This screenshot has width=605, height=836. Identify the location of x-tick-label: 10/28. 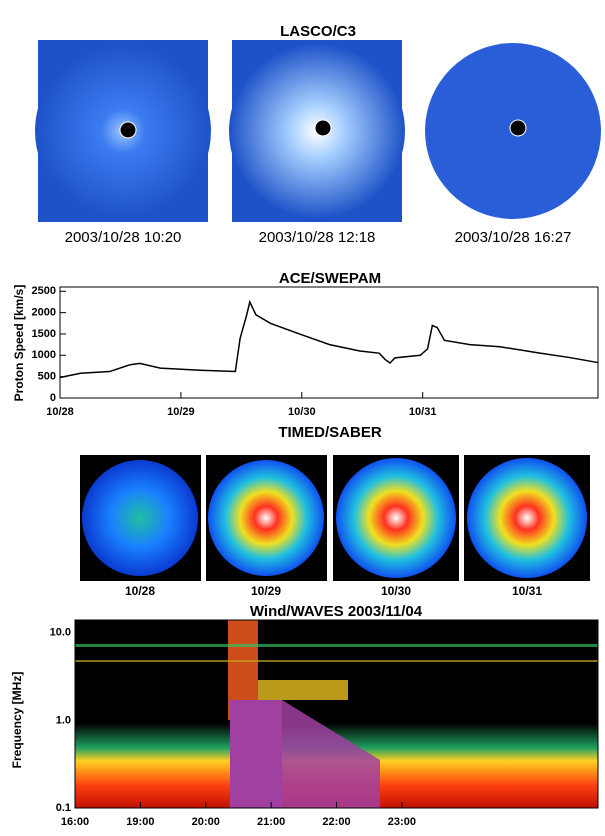
(60, 412).